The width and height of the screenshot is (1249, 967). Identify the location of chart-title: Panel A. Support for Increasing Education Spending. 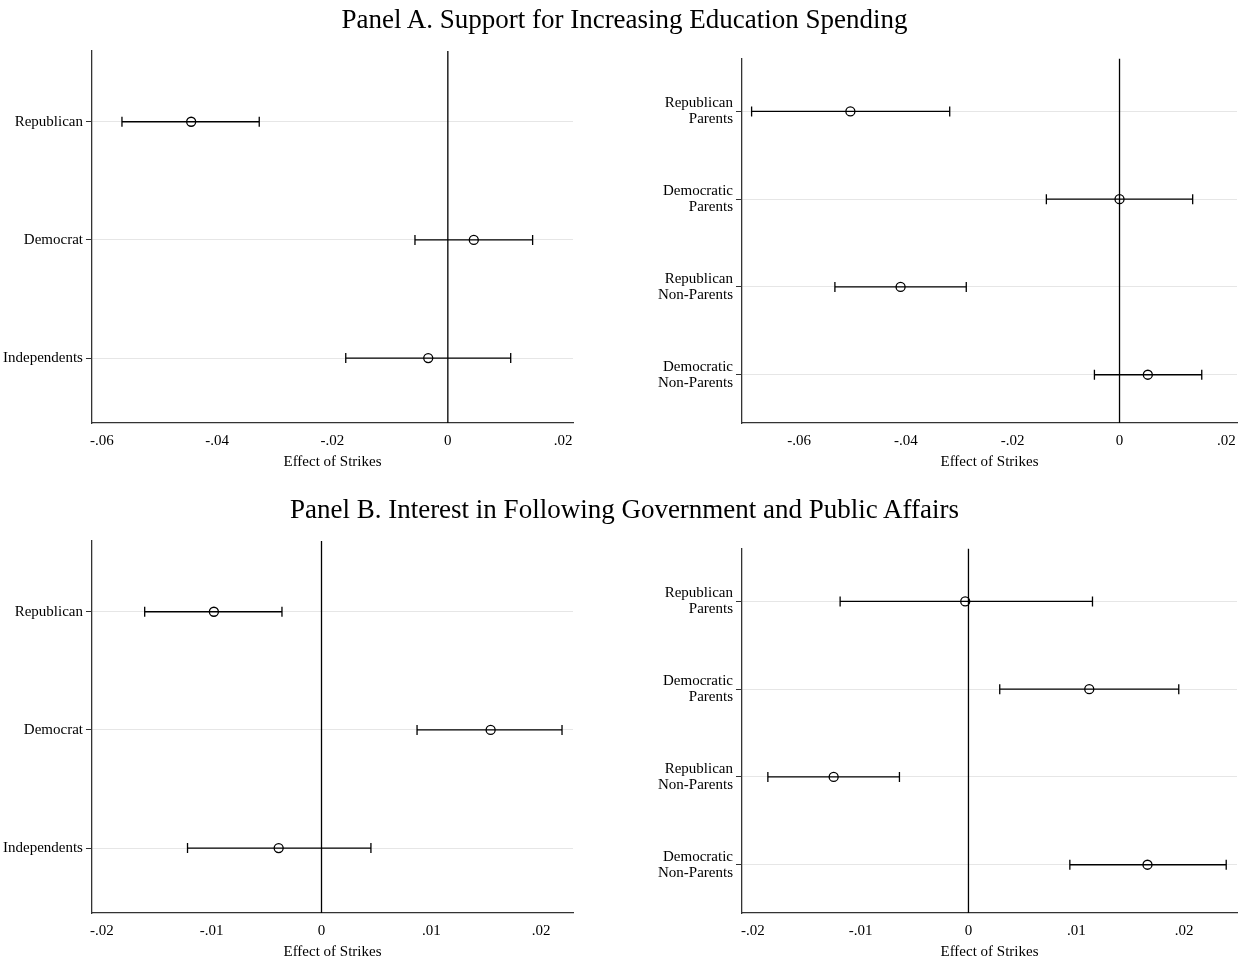
(624, 19).